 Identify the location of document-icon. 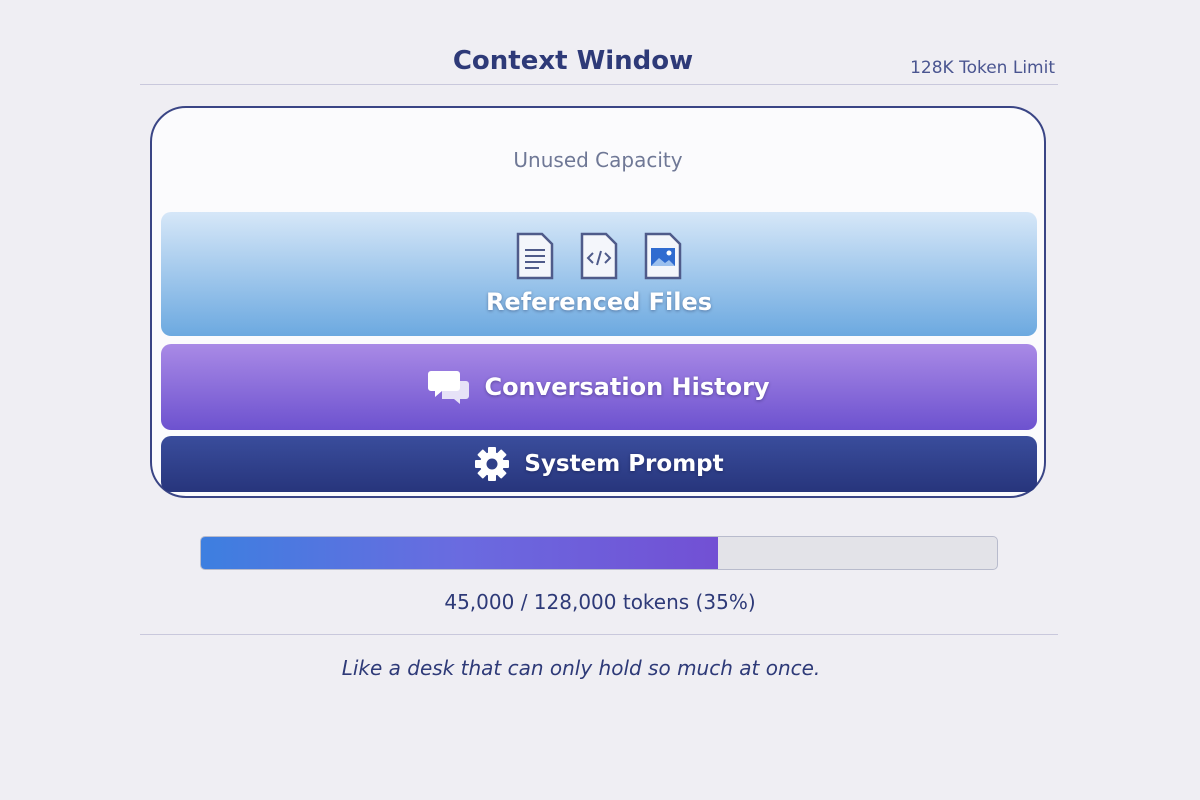
(535, 256).